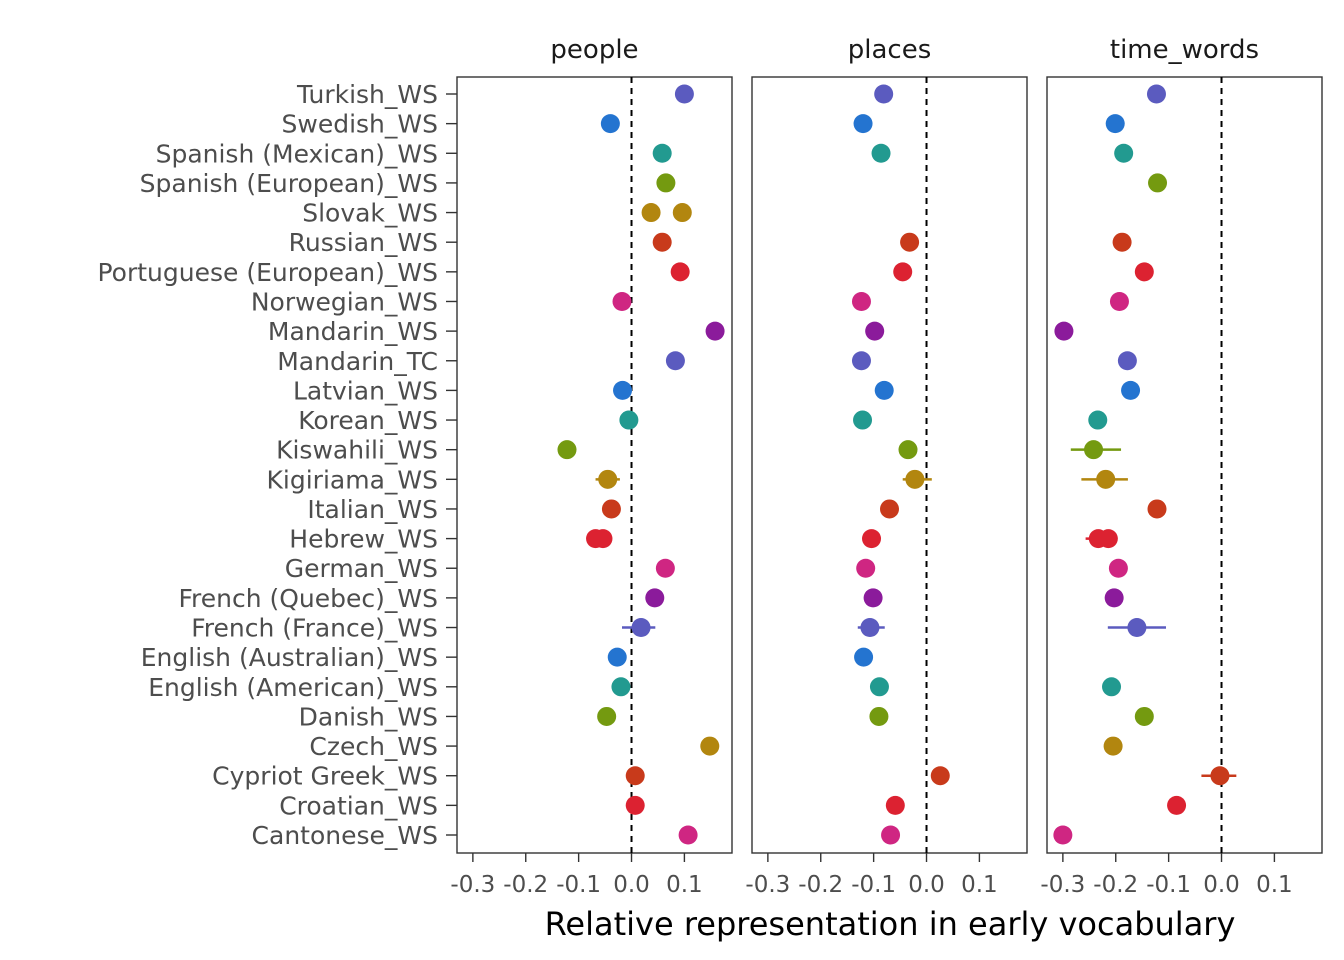 This screenshot has width=1344, height=960. Describe the element at coordinates (344, 301) in the screenshot. I see `y-tick-label: Norwegian_WS` at that location.